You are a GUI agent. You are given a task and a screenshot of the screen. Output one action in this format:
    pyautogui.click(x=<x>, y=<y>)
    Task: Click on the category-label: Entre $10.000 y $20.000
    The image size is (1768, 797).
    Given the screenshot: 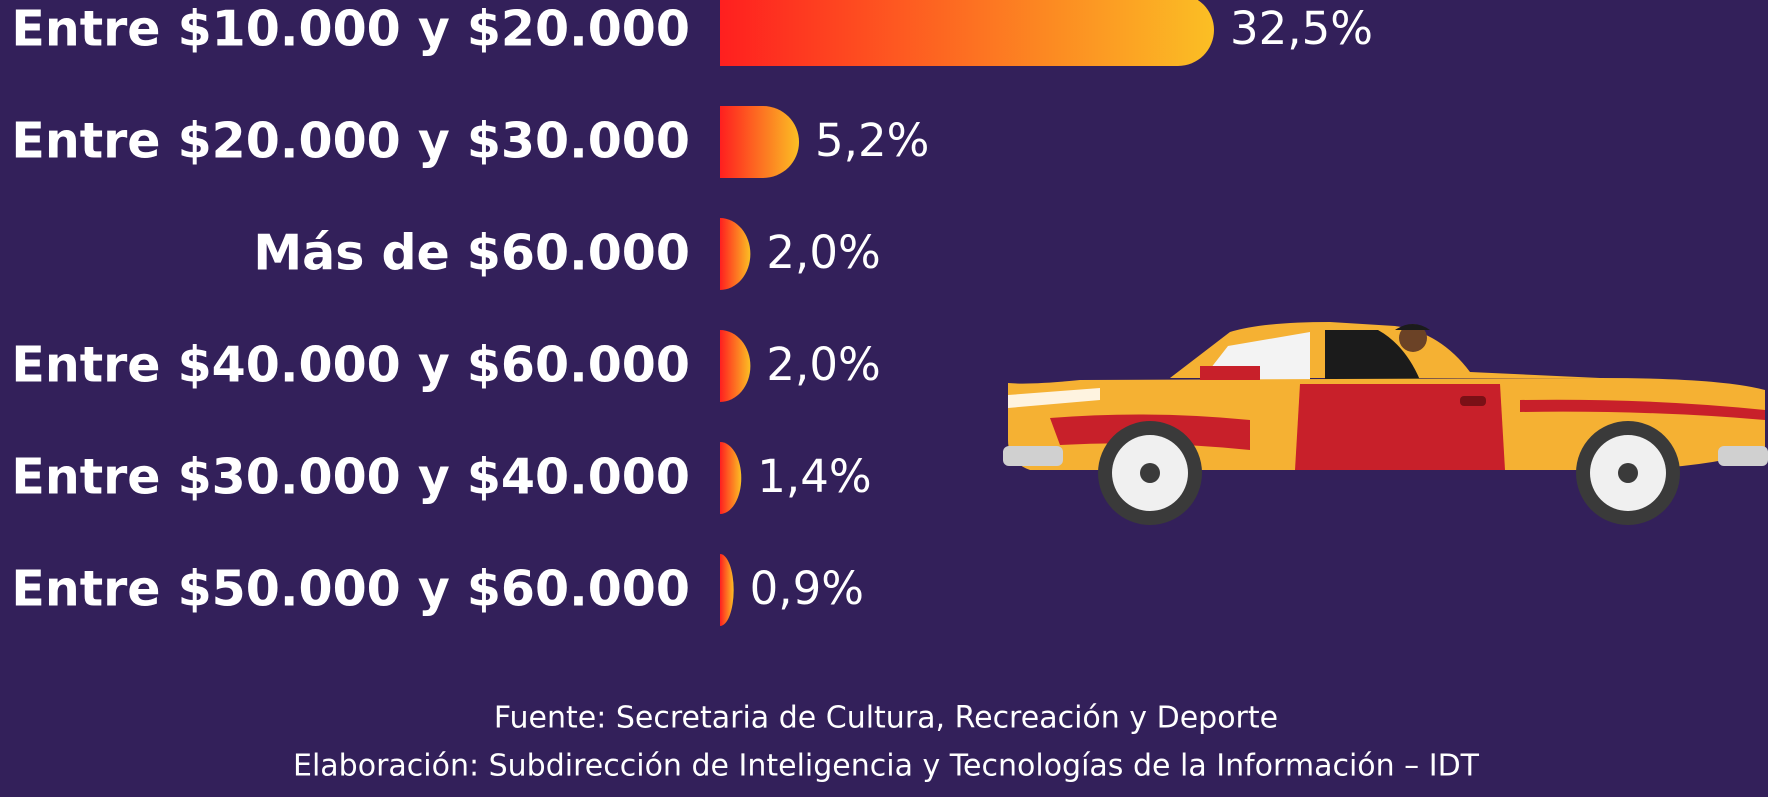 What is the action you would take?
    pyautogui.click(x=350, y=29)
    